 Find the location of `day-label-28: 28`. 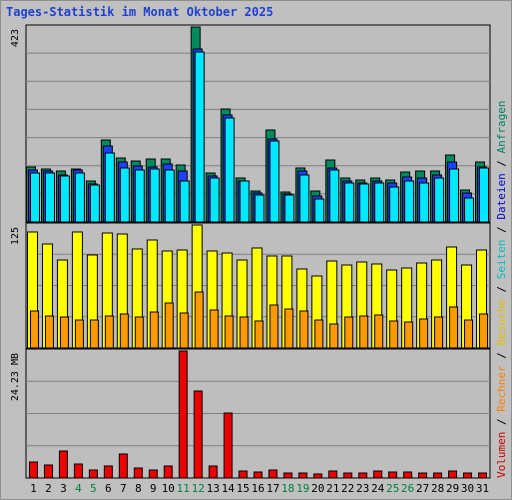

day-label-28: 28 is located at coordinates (437, 488).